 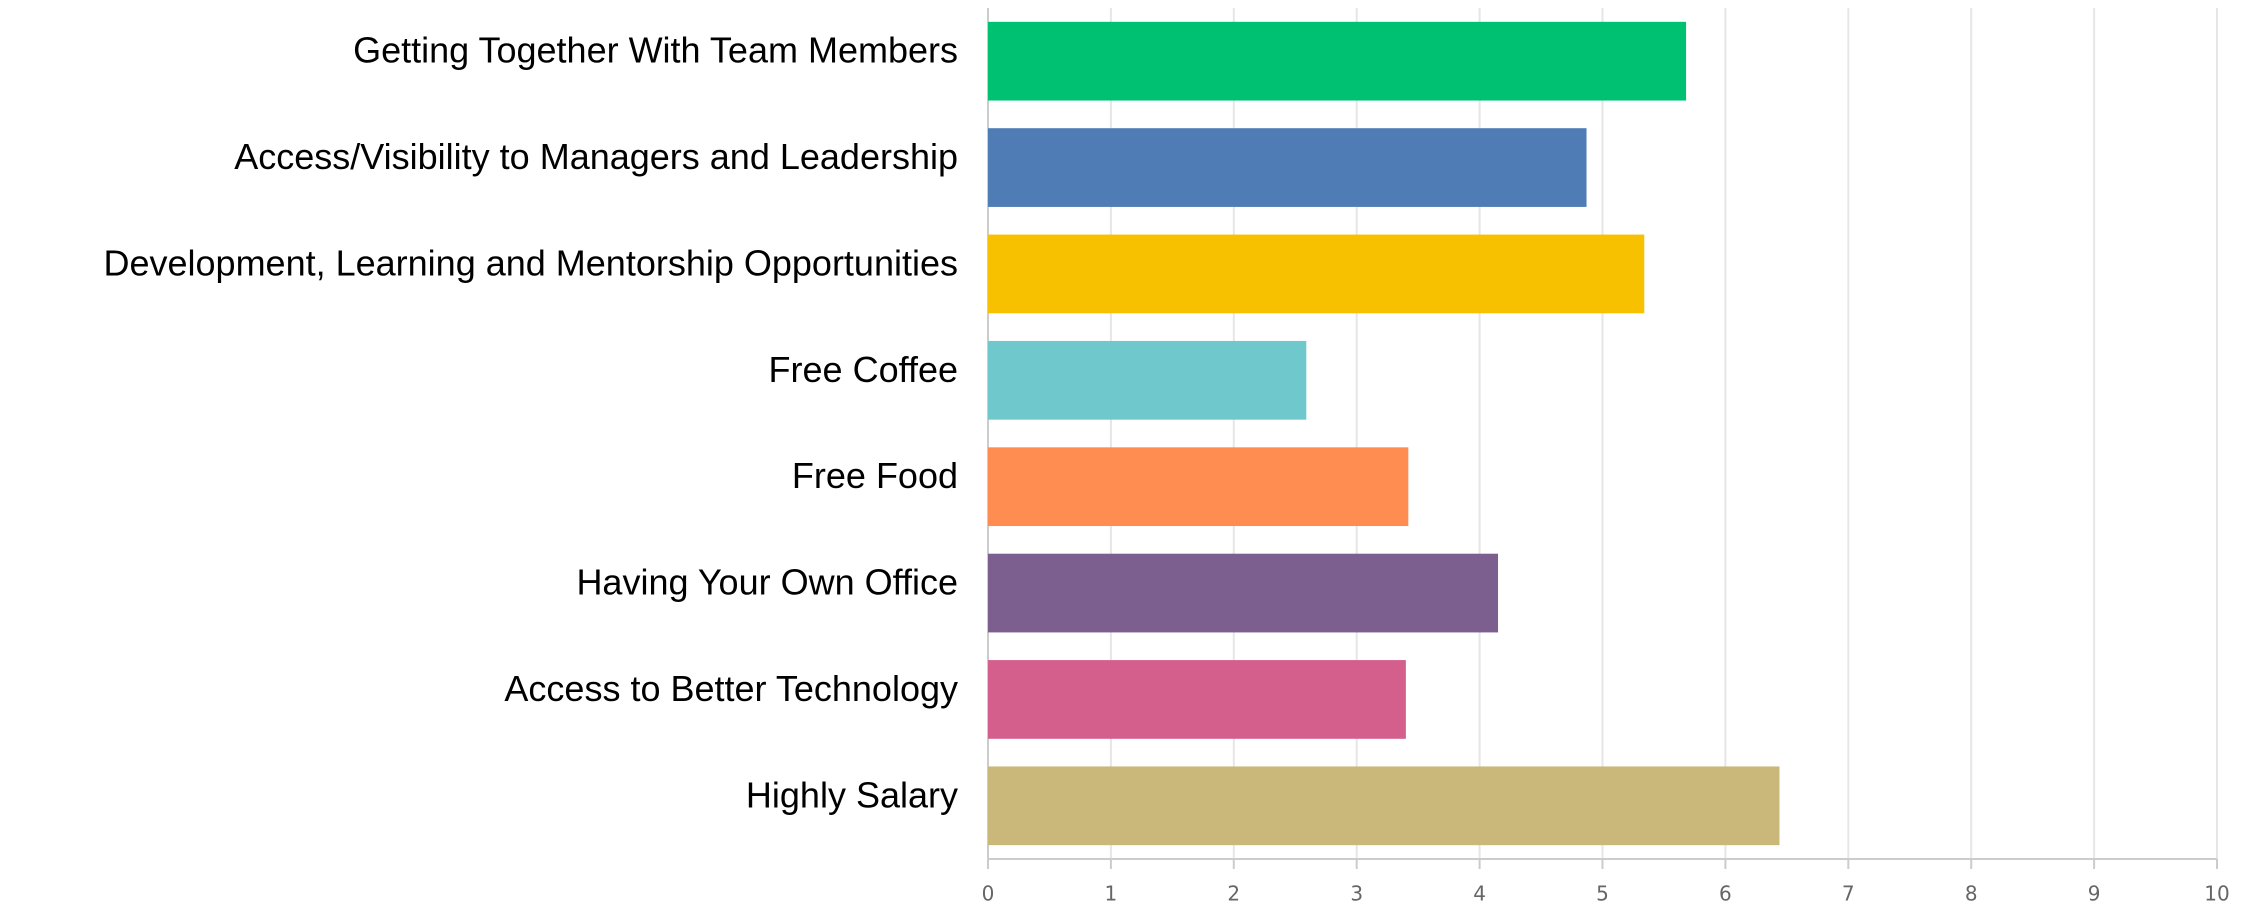 What do you see at coordinates (731, 688) in the screenshot?
I see `y-tick-label: Access to Better Technology` at bounding box center [731, 688].